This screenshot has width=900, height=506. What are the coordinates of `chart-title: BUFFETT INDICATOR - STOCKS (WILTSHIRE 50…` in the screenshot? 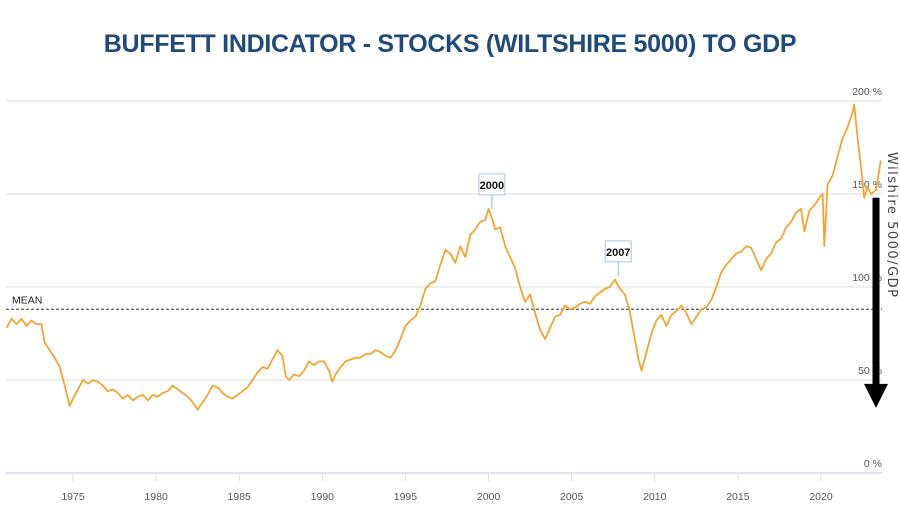 It's located at (450, 44).